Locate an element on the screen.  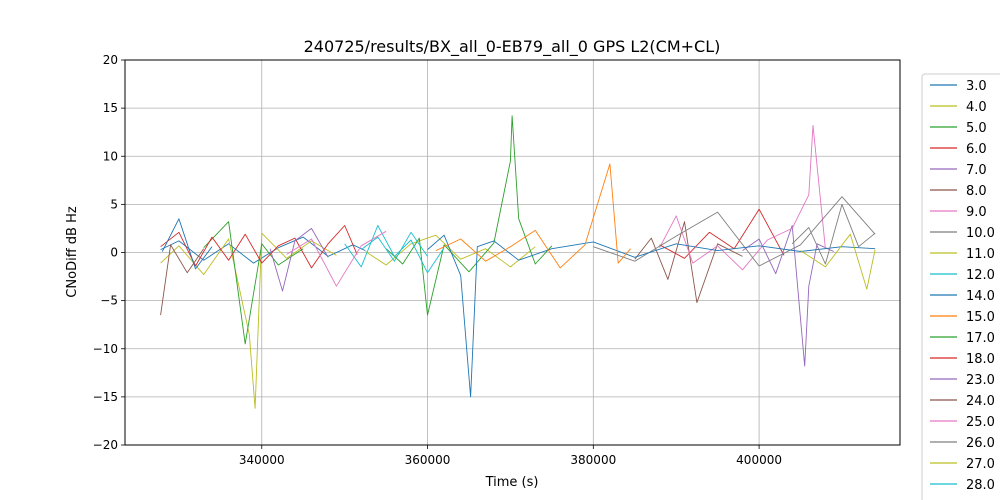
legend-label: 27.0 is located at coordinates (980, 464).